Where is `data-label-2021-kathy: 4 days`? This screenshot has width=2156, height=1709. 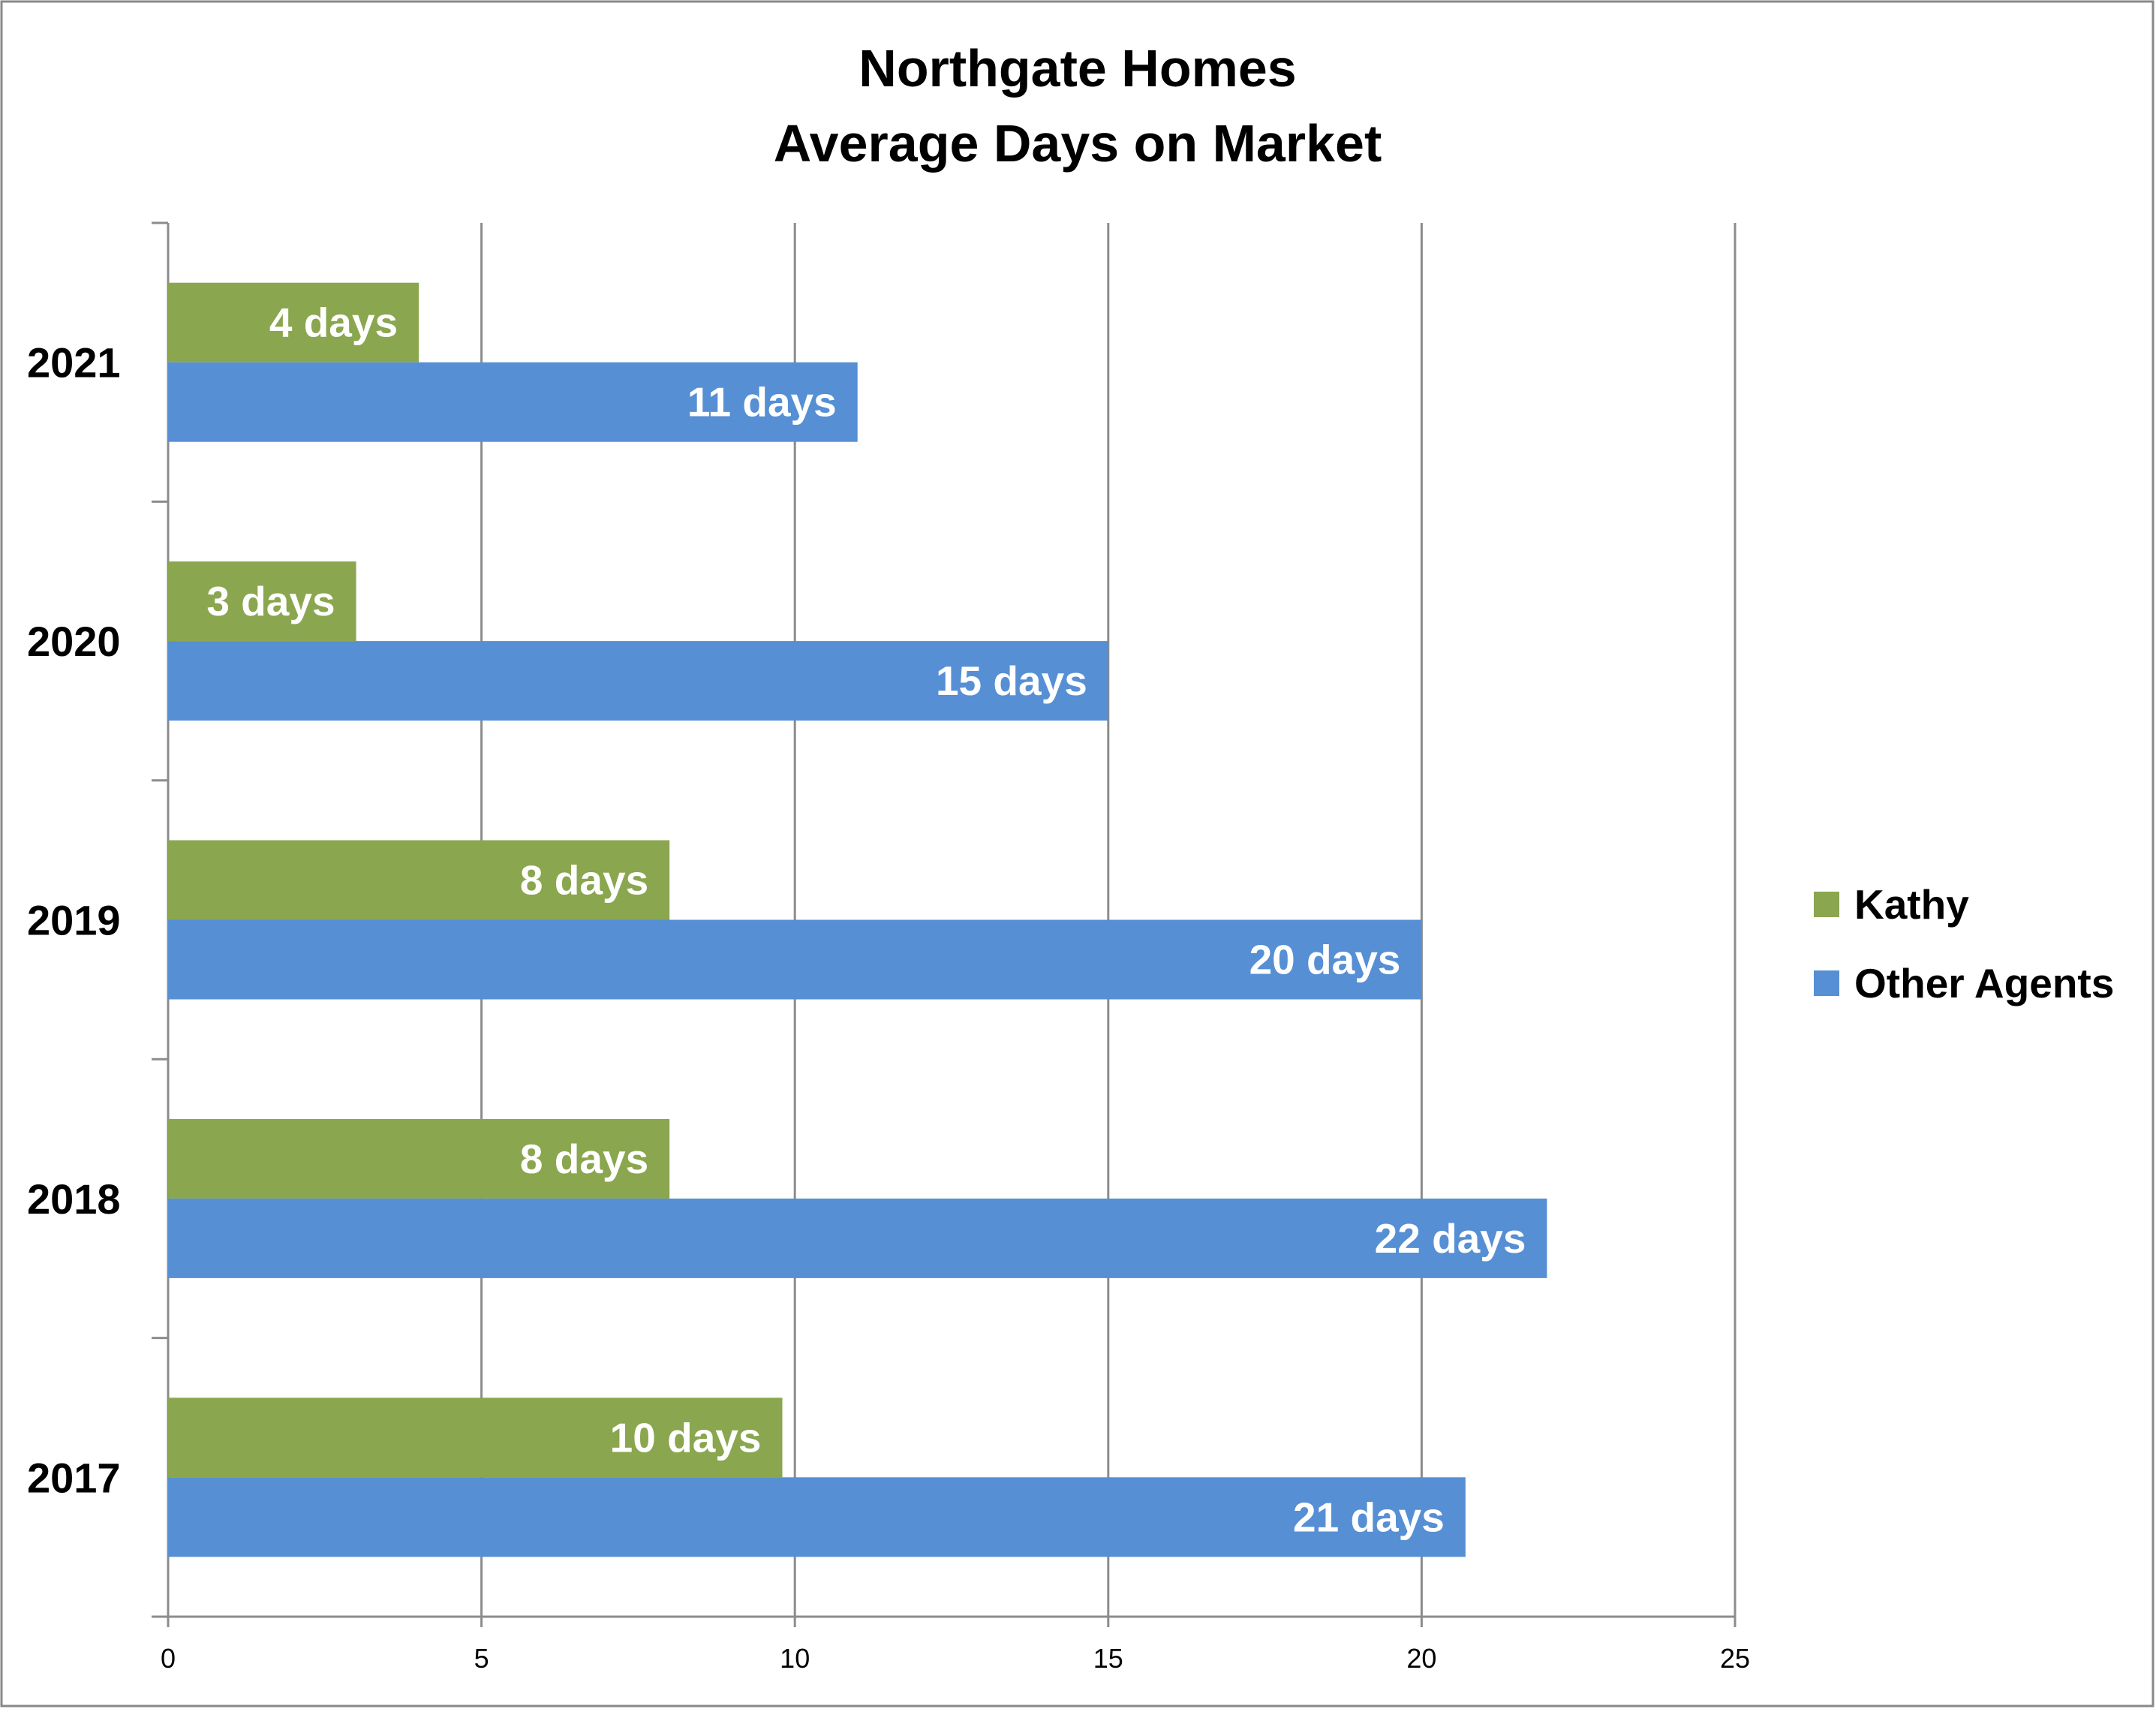 data-label-2021-kathy: 4 days is located at coordinates (333, 322).